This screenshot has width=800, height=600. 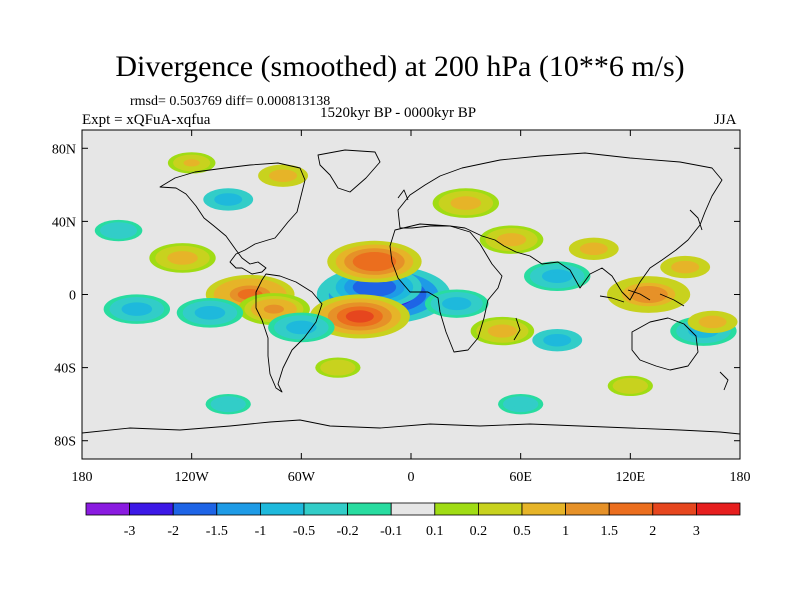 I want to click on colorbar-label: 2, so click(x=652, y=531).